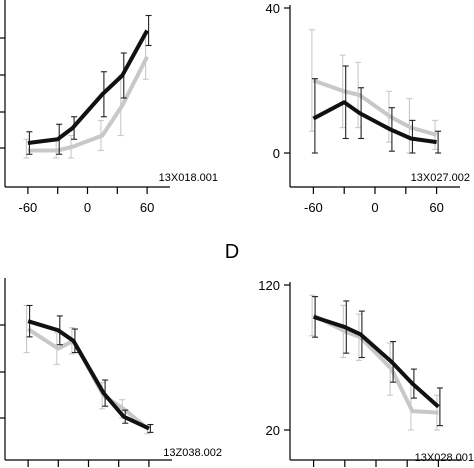 The height and width of the screenshot is (468, 474). Describe the element at coordinates (276, 153) in the screenshot. I see `y-tick-label: 0` at that location.